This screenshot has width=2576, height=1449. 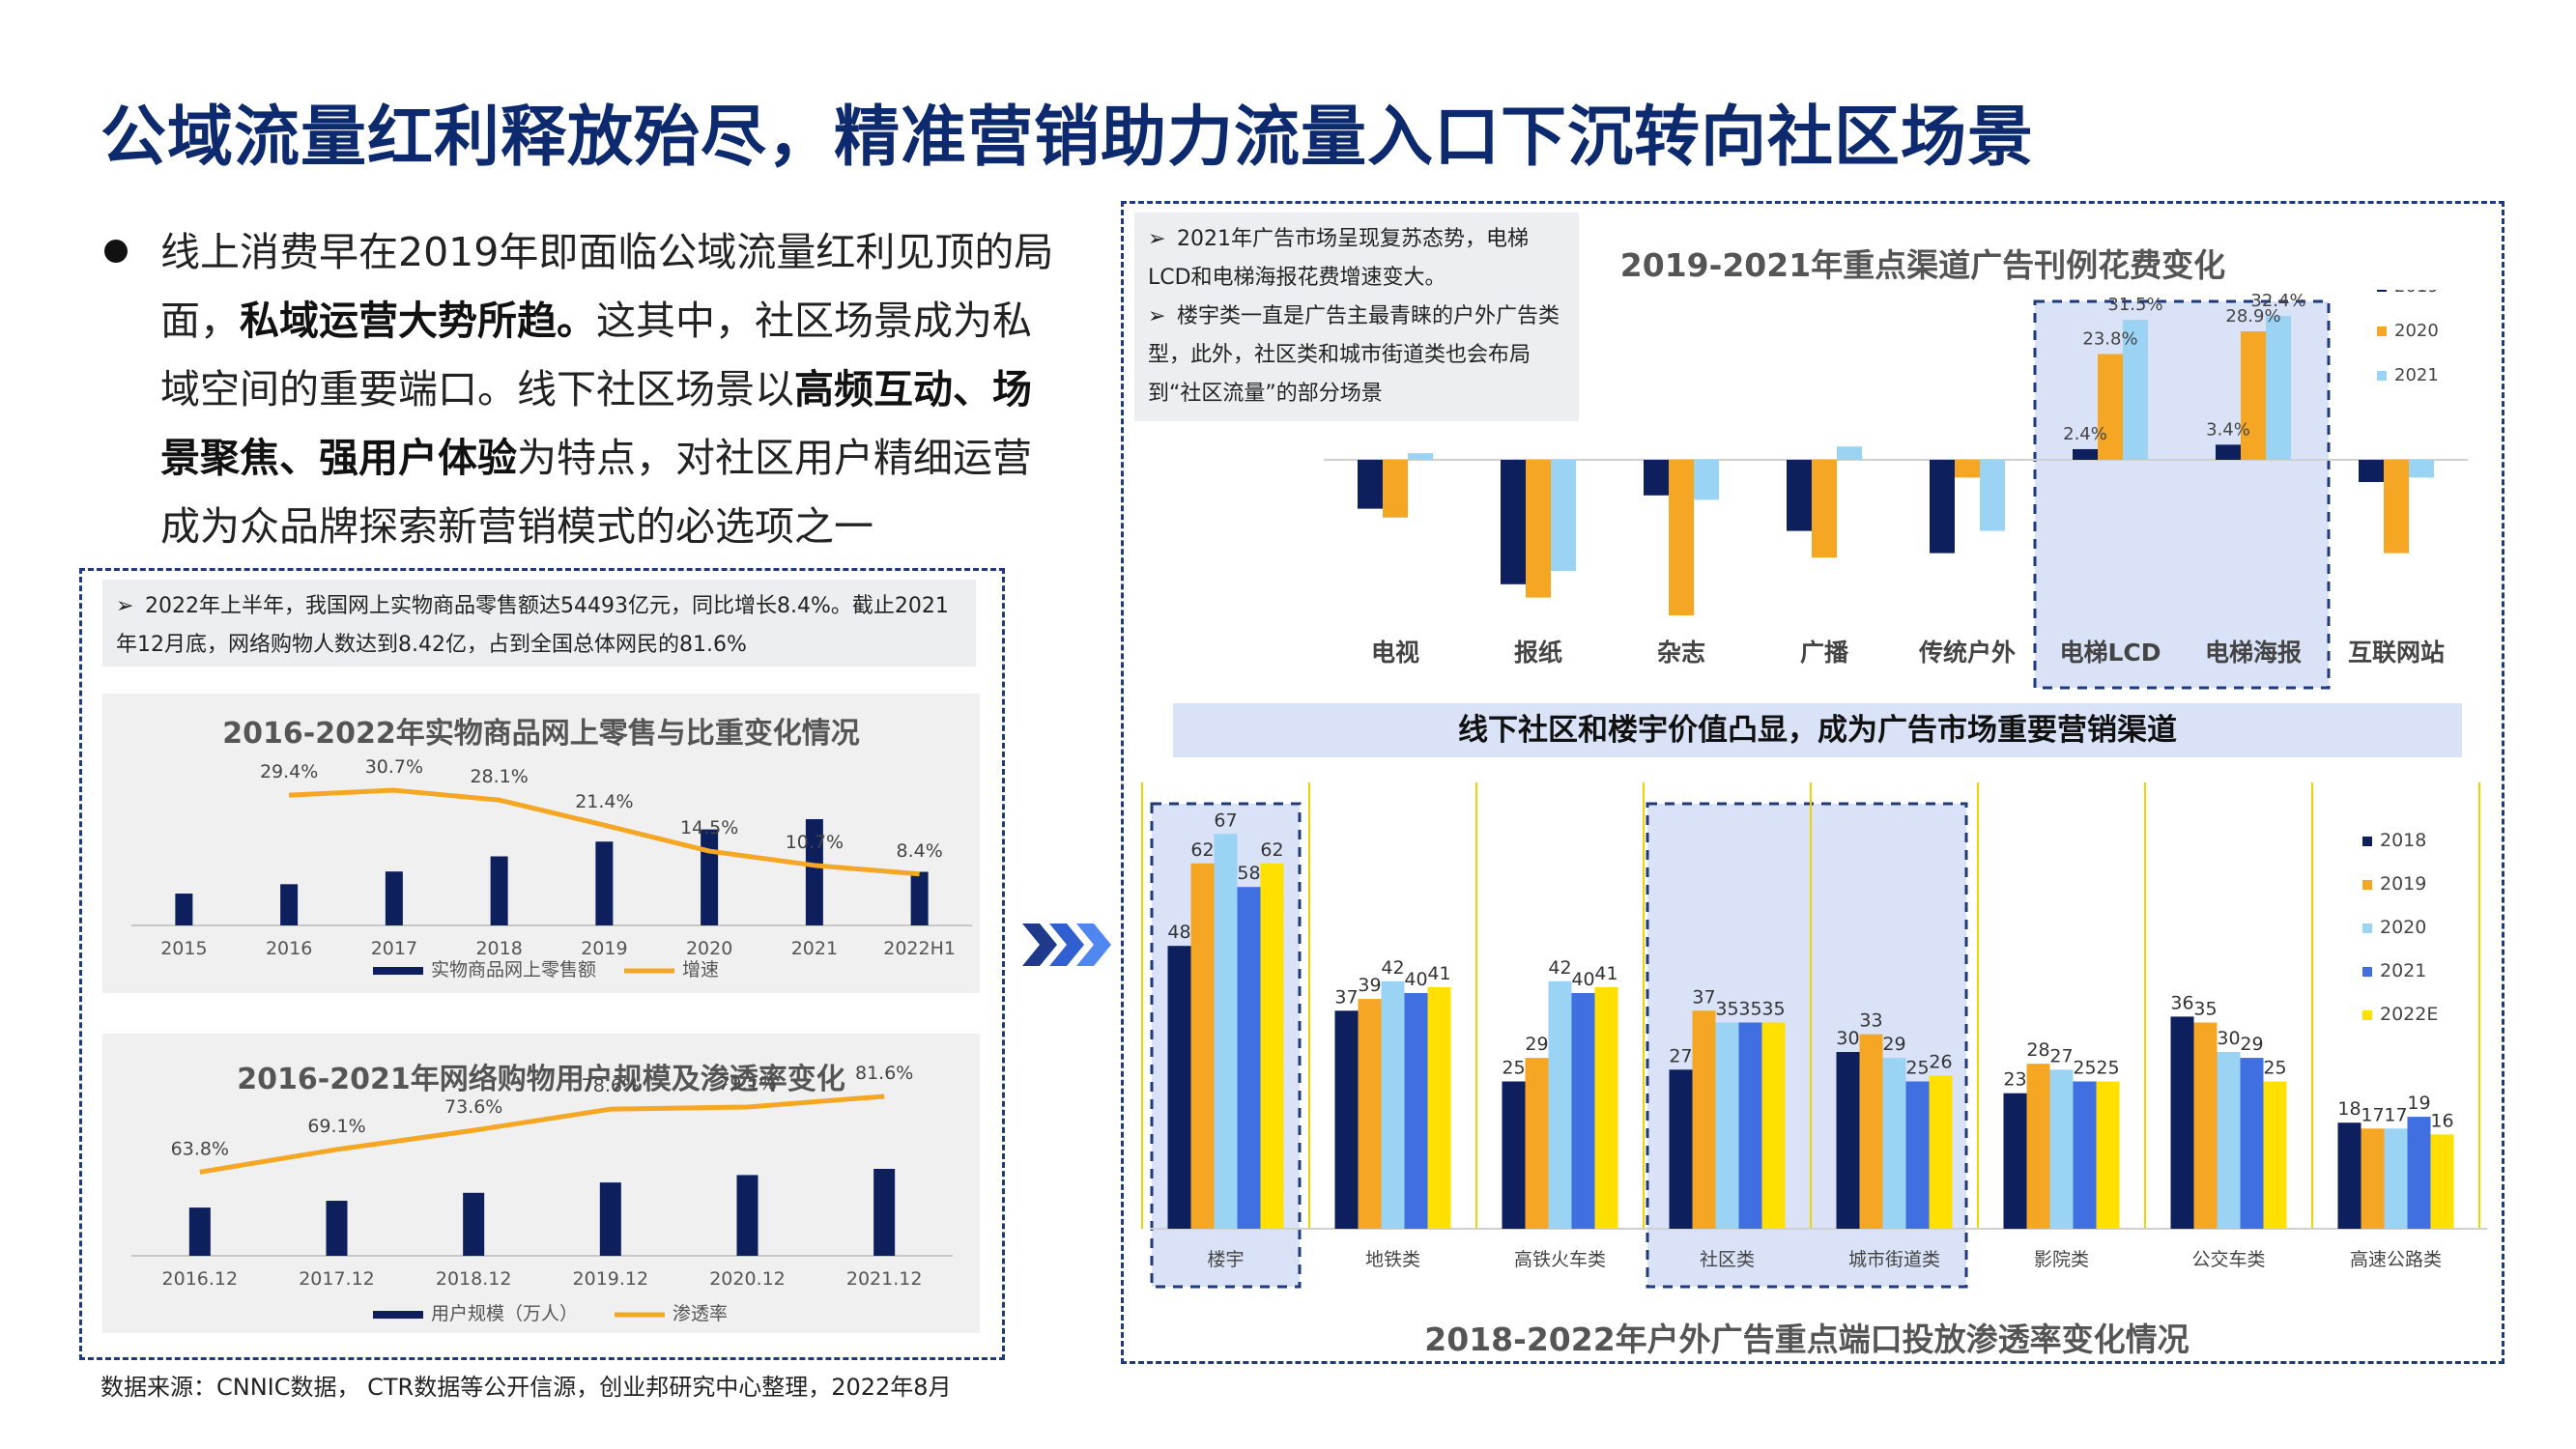 I want to click on data-label: 30, so click(x=2228, y=1038).